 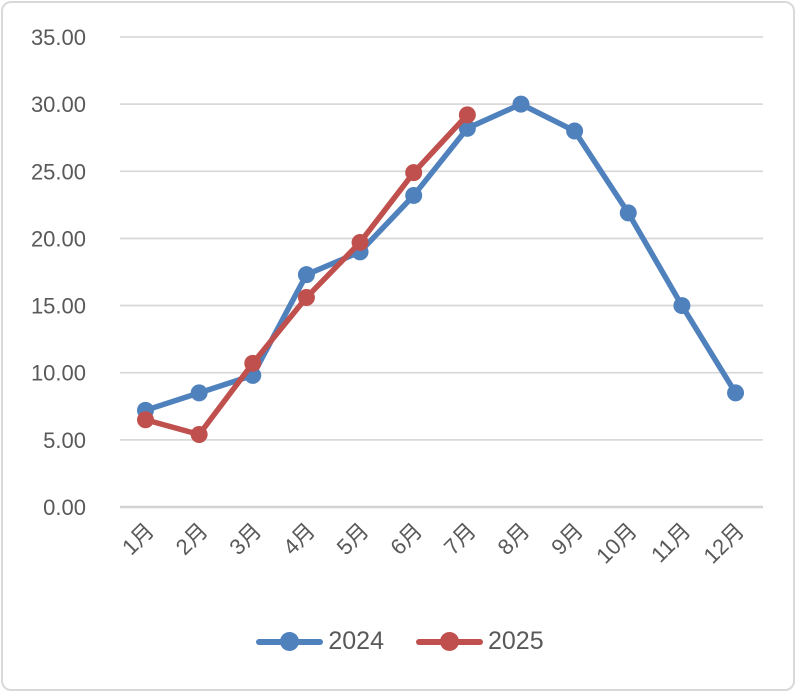 I want to click on x-tick-label: 7月, so click(x=460, y=539).